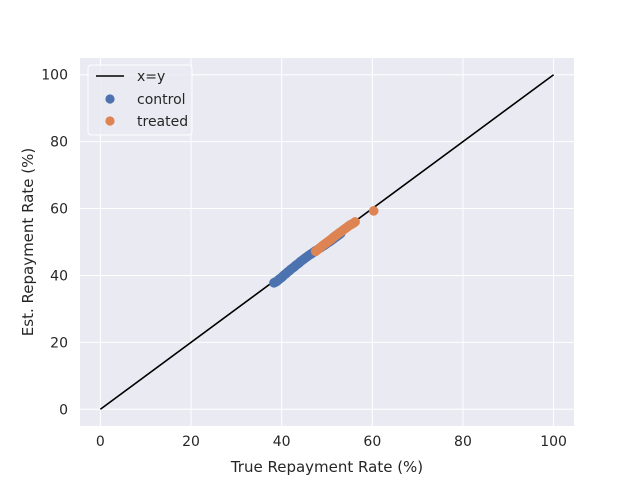  I want to click on legend-box, so click(140, 100).